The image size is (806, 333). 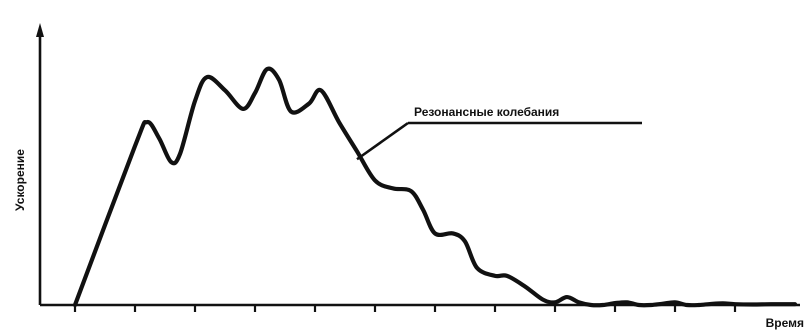 I want to click on x-axis-label: Время, so click(x=785, y=323).